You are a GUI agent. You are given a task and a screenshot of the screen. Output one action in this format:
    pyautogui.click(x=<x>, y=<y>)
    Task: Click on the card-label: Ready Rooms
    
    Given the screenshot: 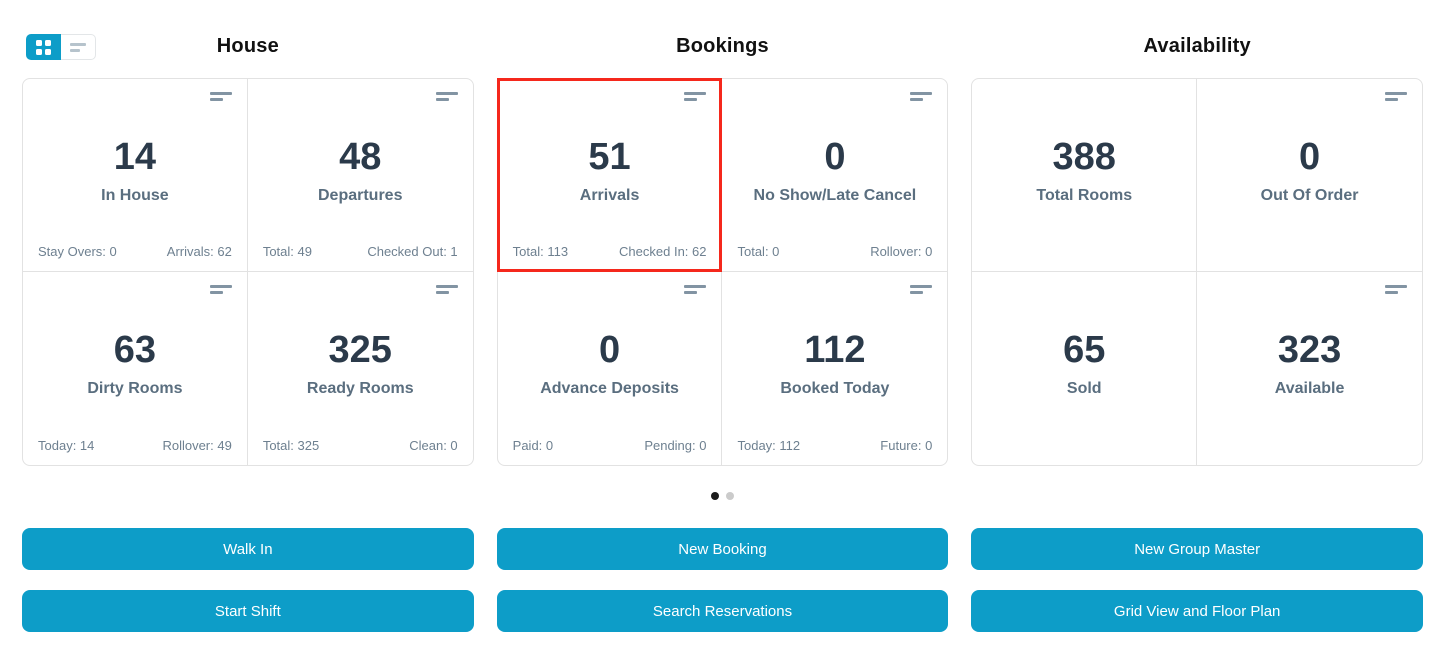 What is the action you would take?
    pyautogui.click(x=360, y=388)
    